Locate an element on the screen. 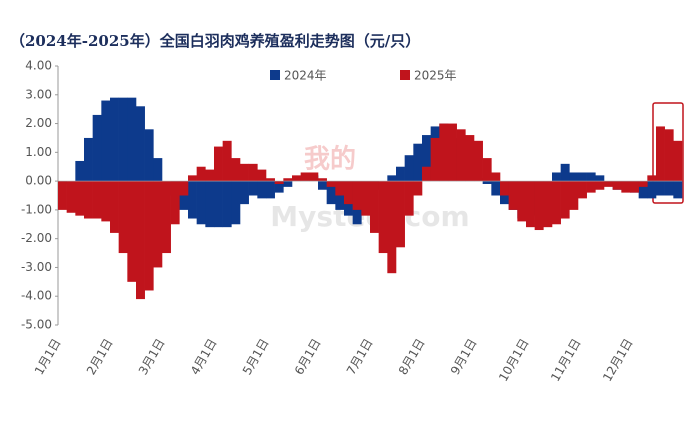 The width and height of the screenshot is (692, 432). y-tick-label: -1.00 is located at coordinates (36, 209).